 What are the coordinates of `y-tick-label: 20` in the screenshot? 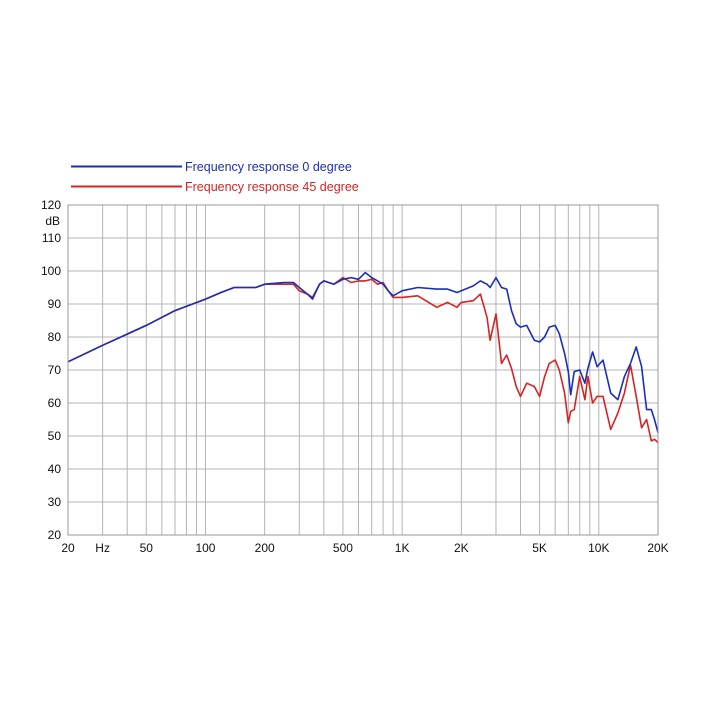 It's located at (55, 535).